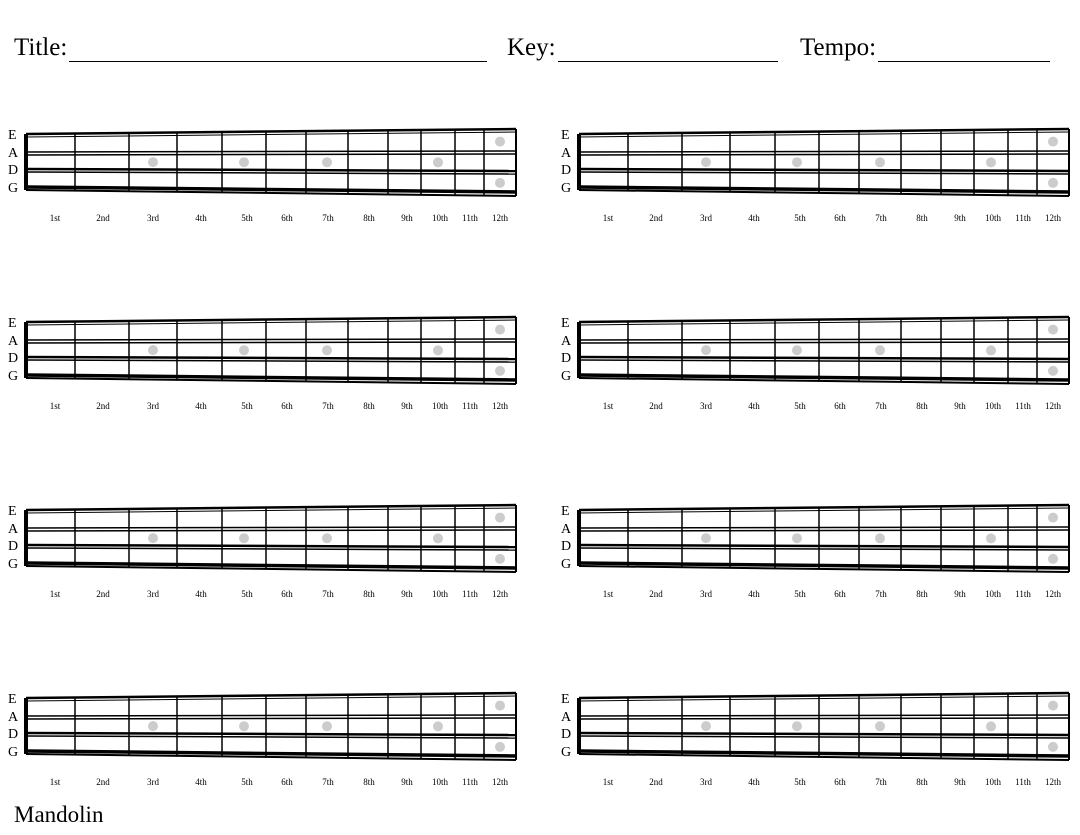 The image size is (1080, 835). I want to click on title-blank-line, so click(278, 48).